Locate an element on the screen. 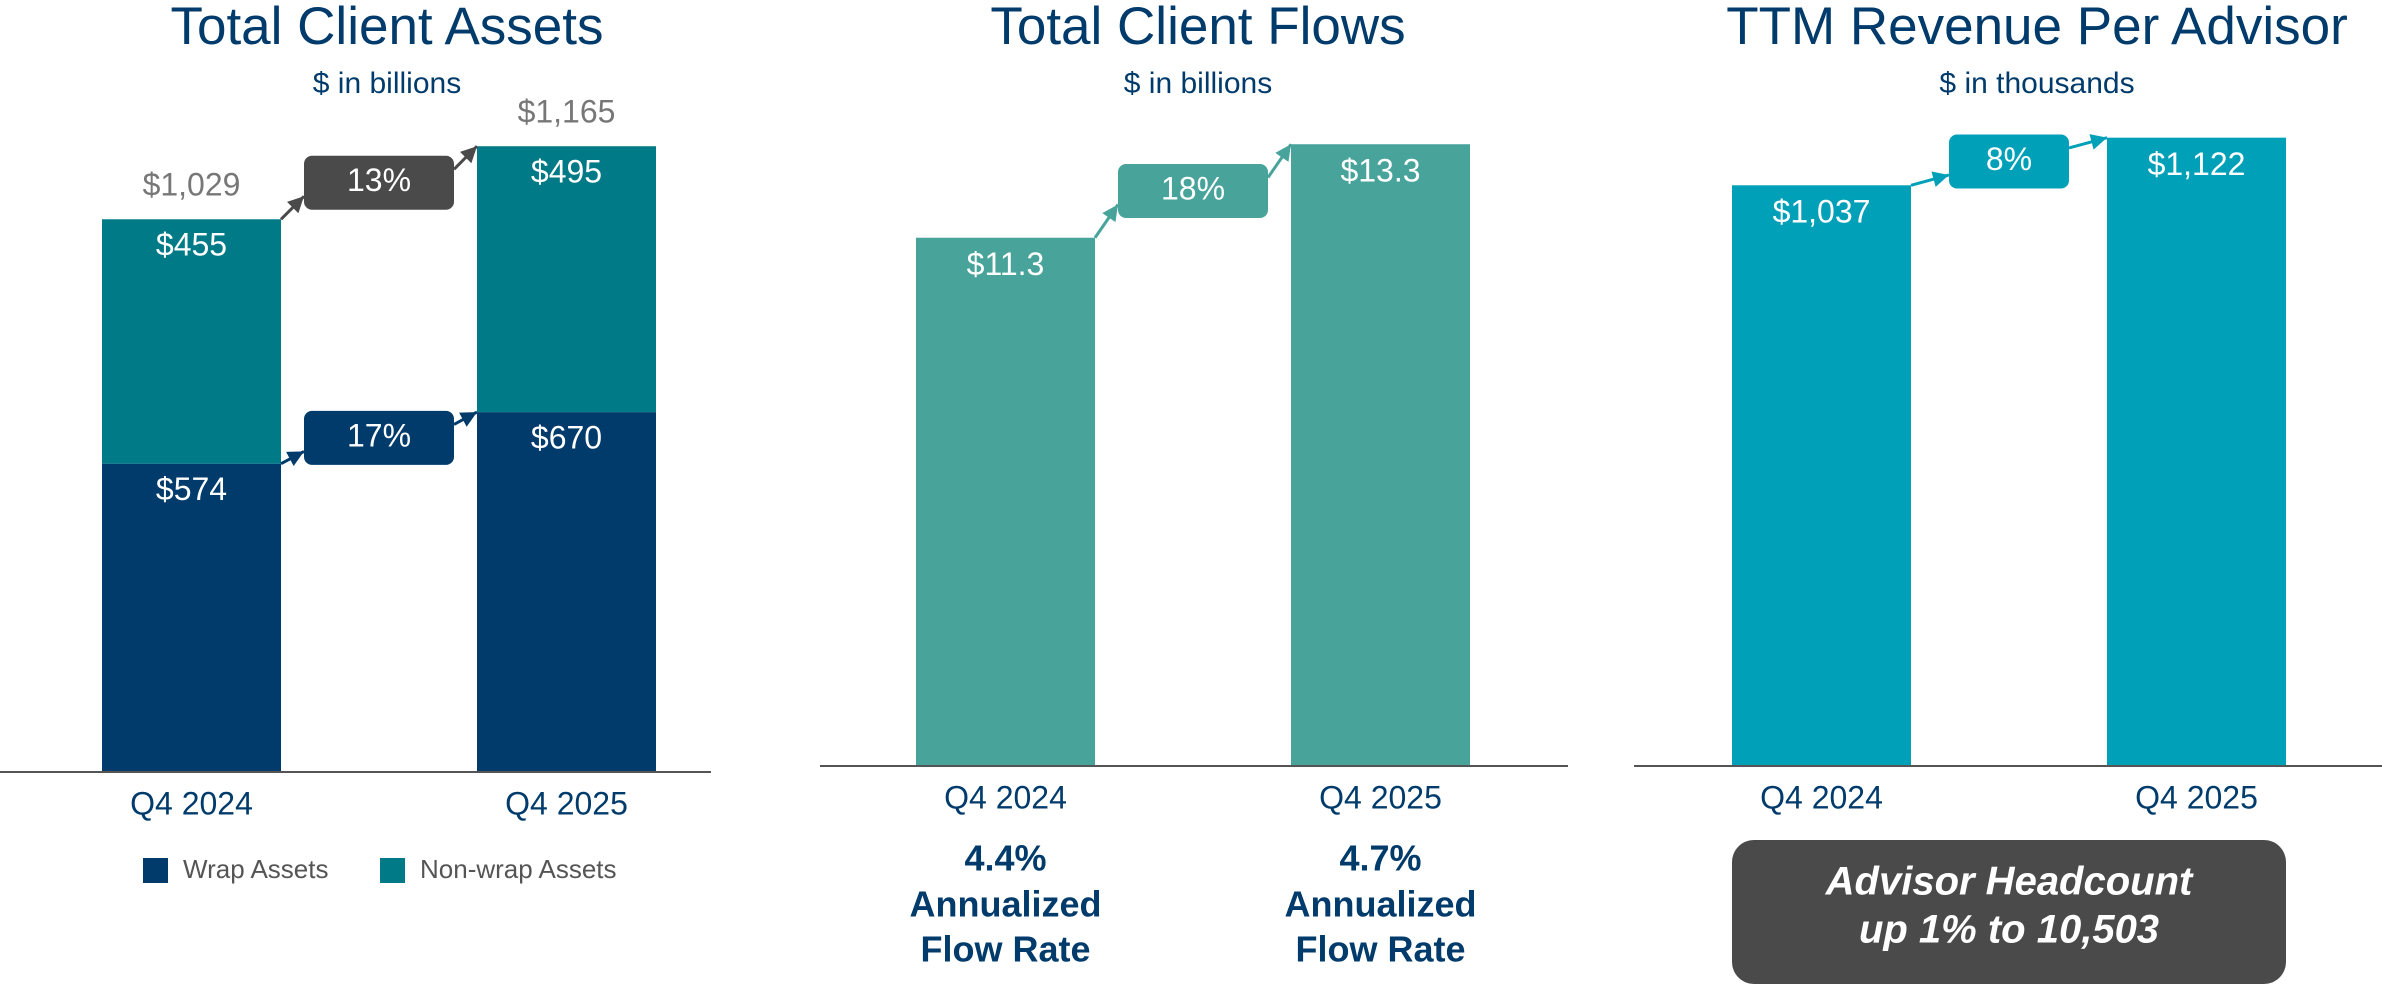  flow-rate: 4.7% is located at coordinates (1380, 858).